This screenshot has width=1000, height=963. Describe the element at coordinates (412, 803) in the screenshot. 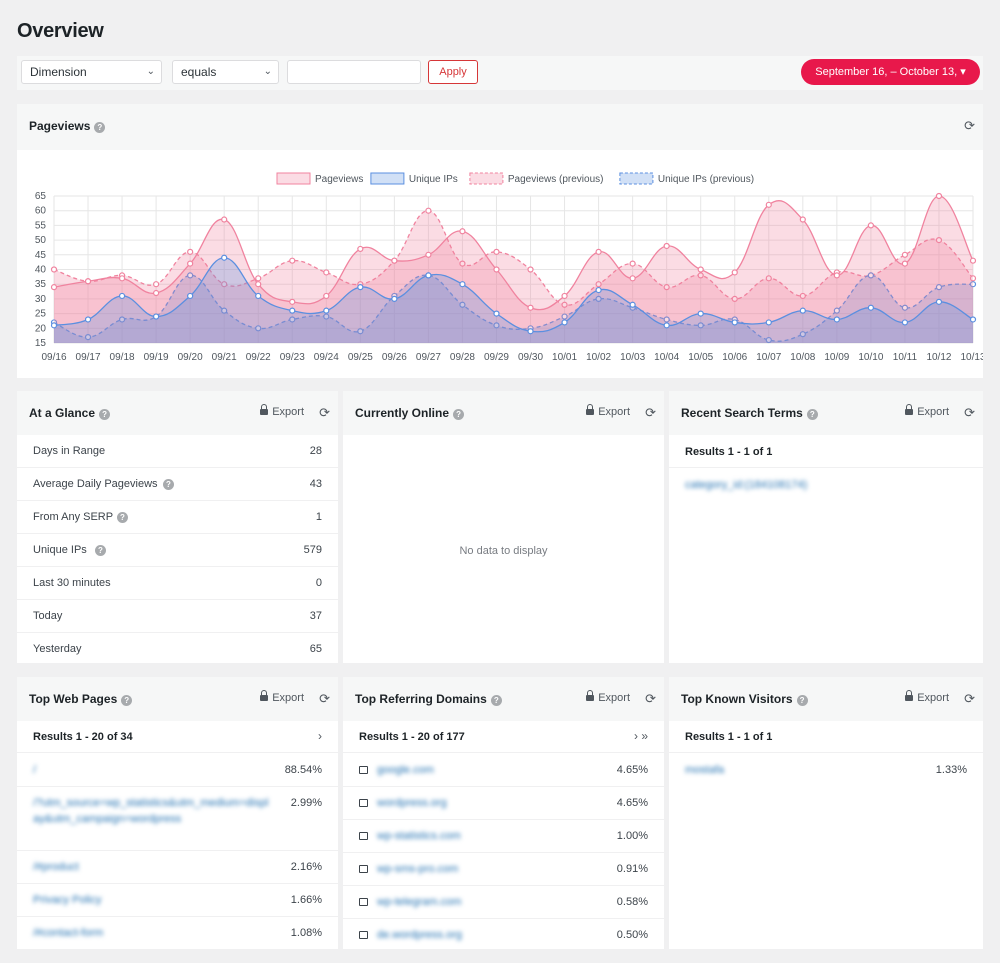

I see `domain-link: wordpress.org` at that location.